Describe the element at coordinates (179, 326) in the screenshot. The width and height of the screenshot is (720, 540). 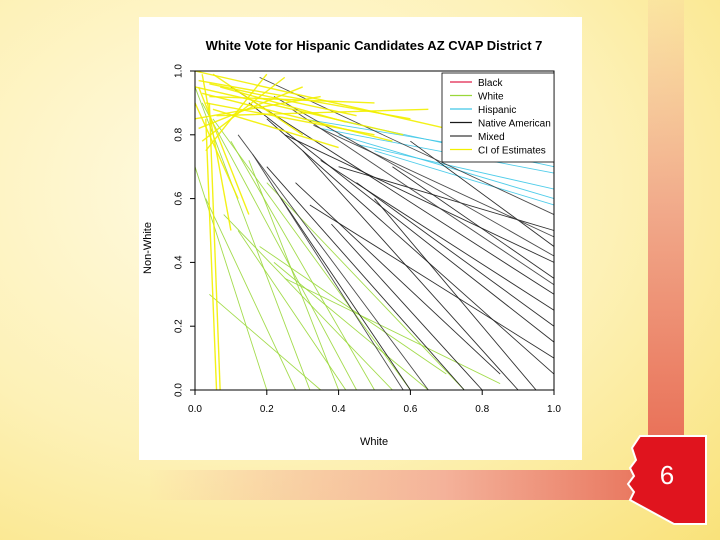
I see `y-tick-label-1: 0.2` at that location.